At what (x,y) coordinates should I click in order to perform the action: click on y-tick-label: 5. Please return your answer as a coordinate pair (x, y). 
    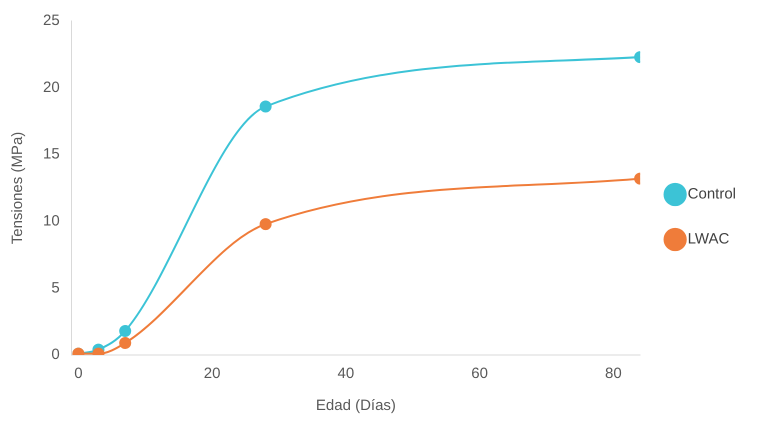
    Looking at the image, I should click on (55, 287).